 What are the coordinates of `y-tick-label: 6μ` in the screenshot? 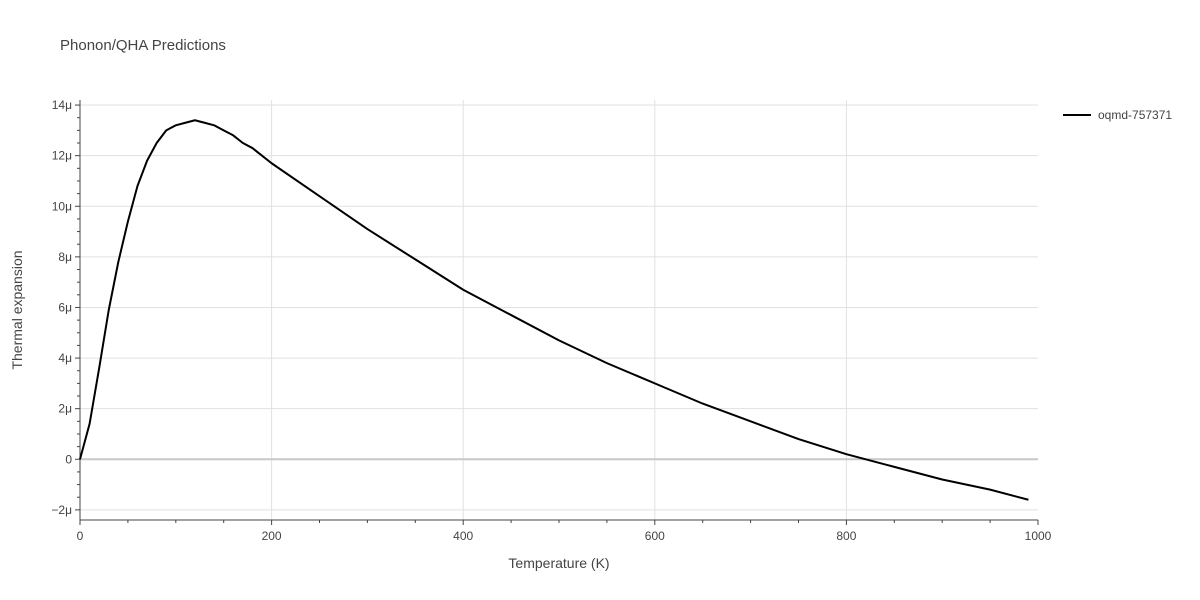 It's located at (65, 307).